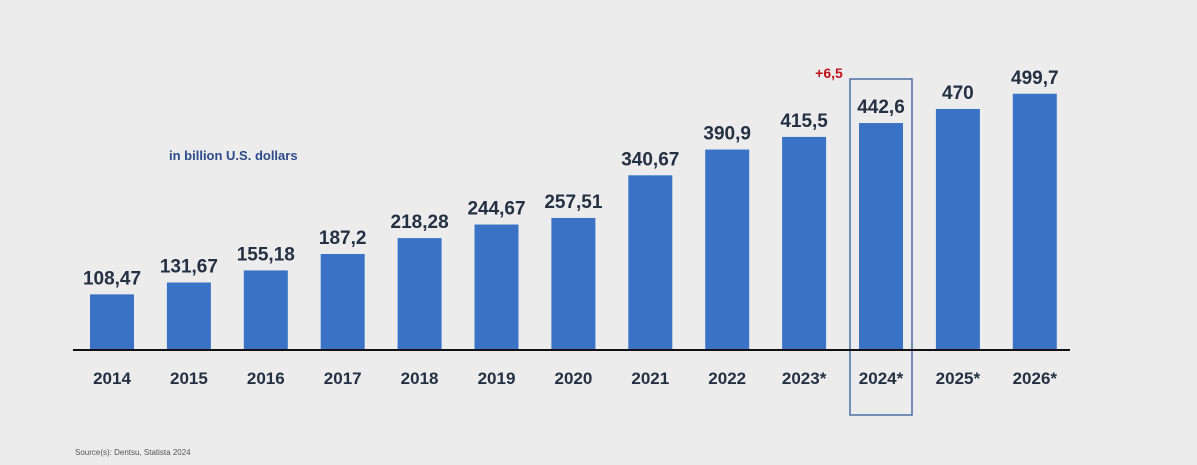 The width and height of the screenshot is (1197, 465). I want to click on bar-2018, so click(419, 294).